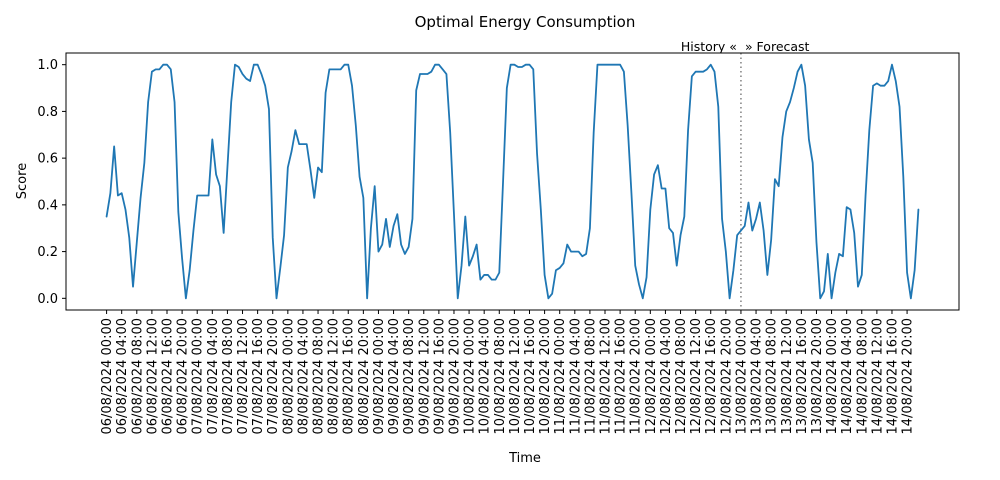 This screenshot has width=1000, height=480. Describe the element at coordinates (560, 376) in the screenshot. I see `x-tick-label: 11/08/2024 00:00` at that location.